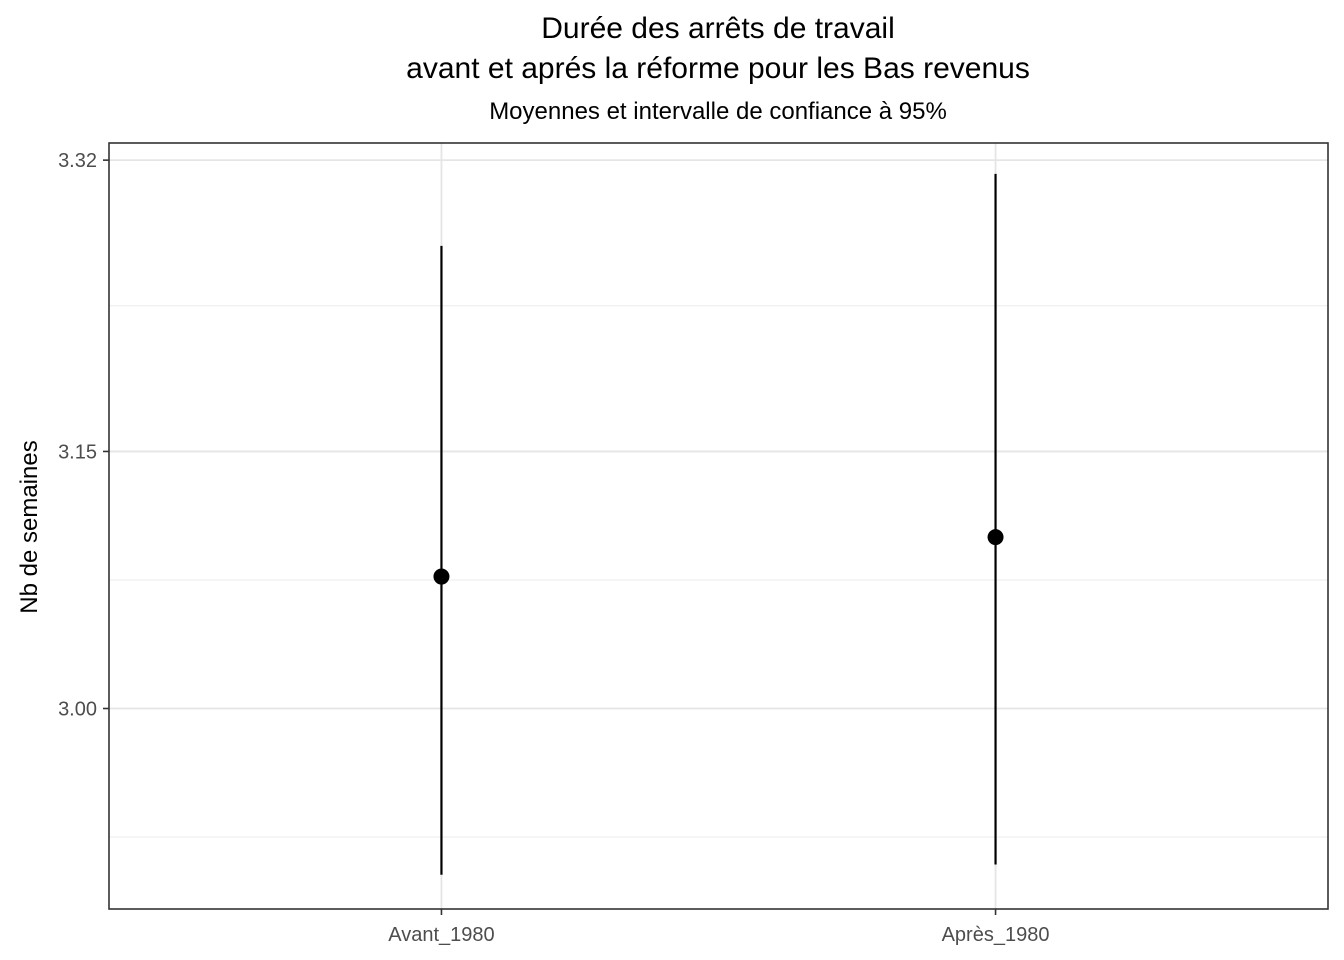  I want to click on y-tick-label: 3.15, so click(77, 452).